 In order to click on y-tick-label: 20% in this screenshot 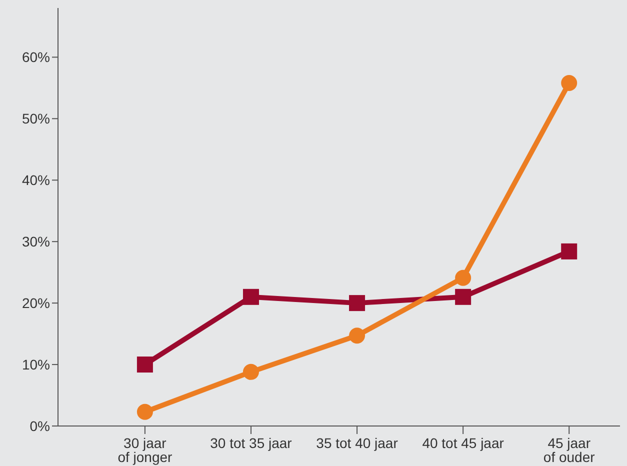, I will do `click(36, 303)`.